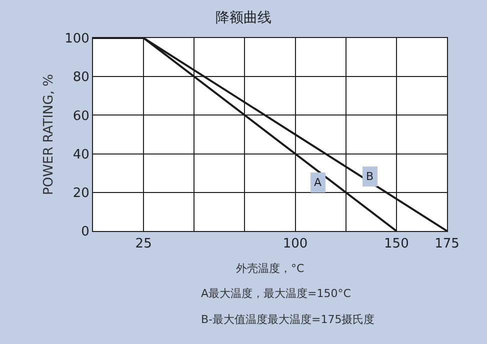 The width and height of the screenshot is (487, 344). Describe the element at coordinates (447, 244) in the screenshot. I see `x-tick-label: 175` at that location.